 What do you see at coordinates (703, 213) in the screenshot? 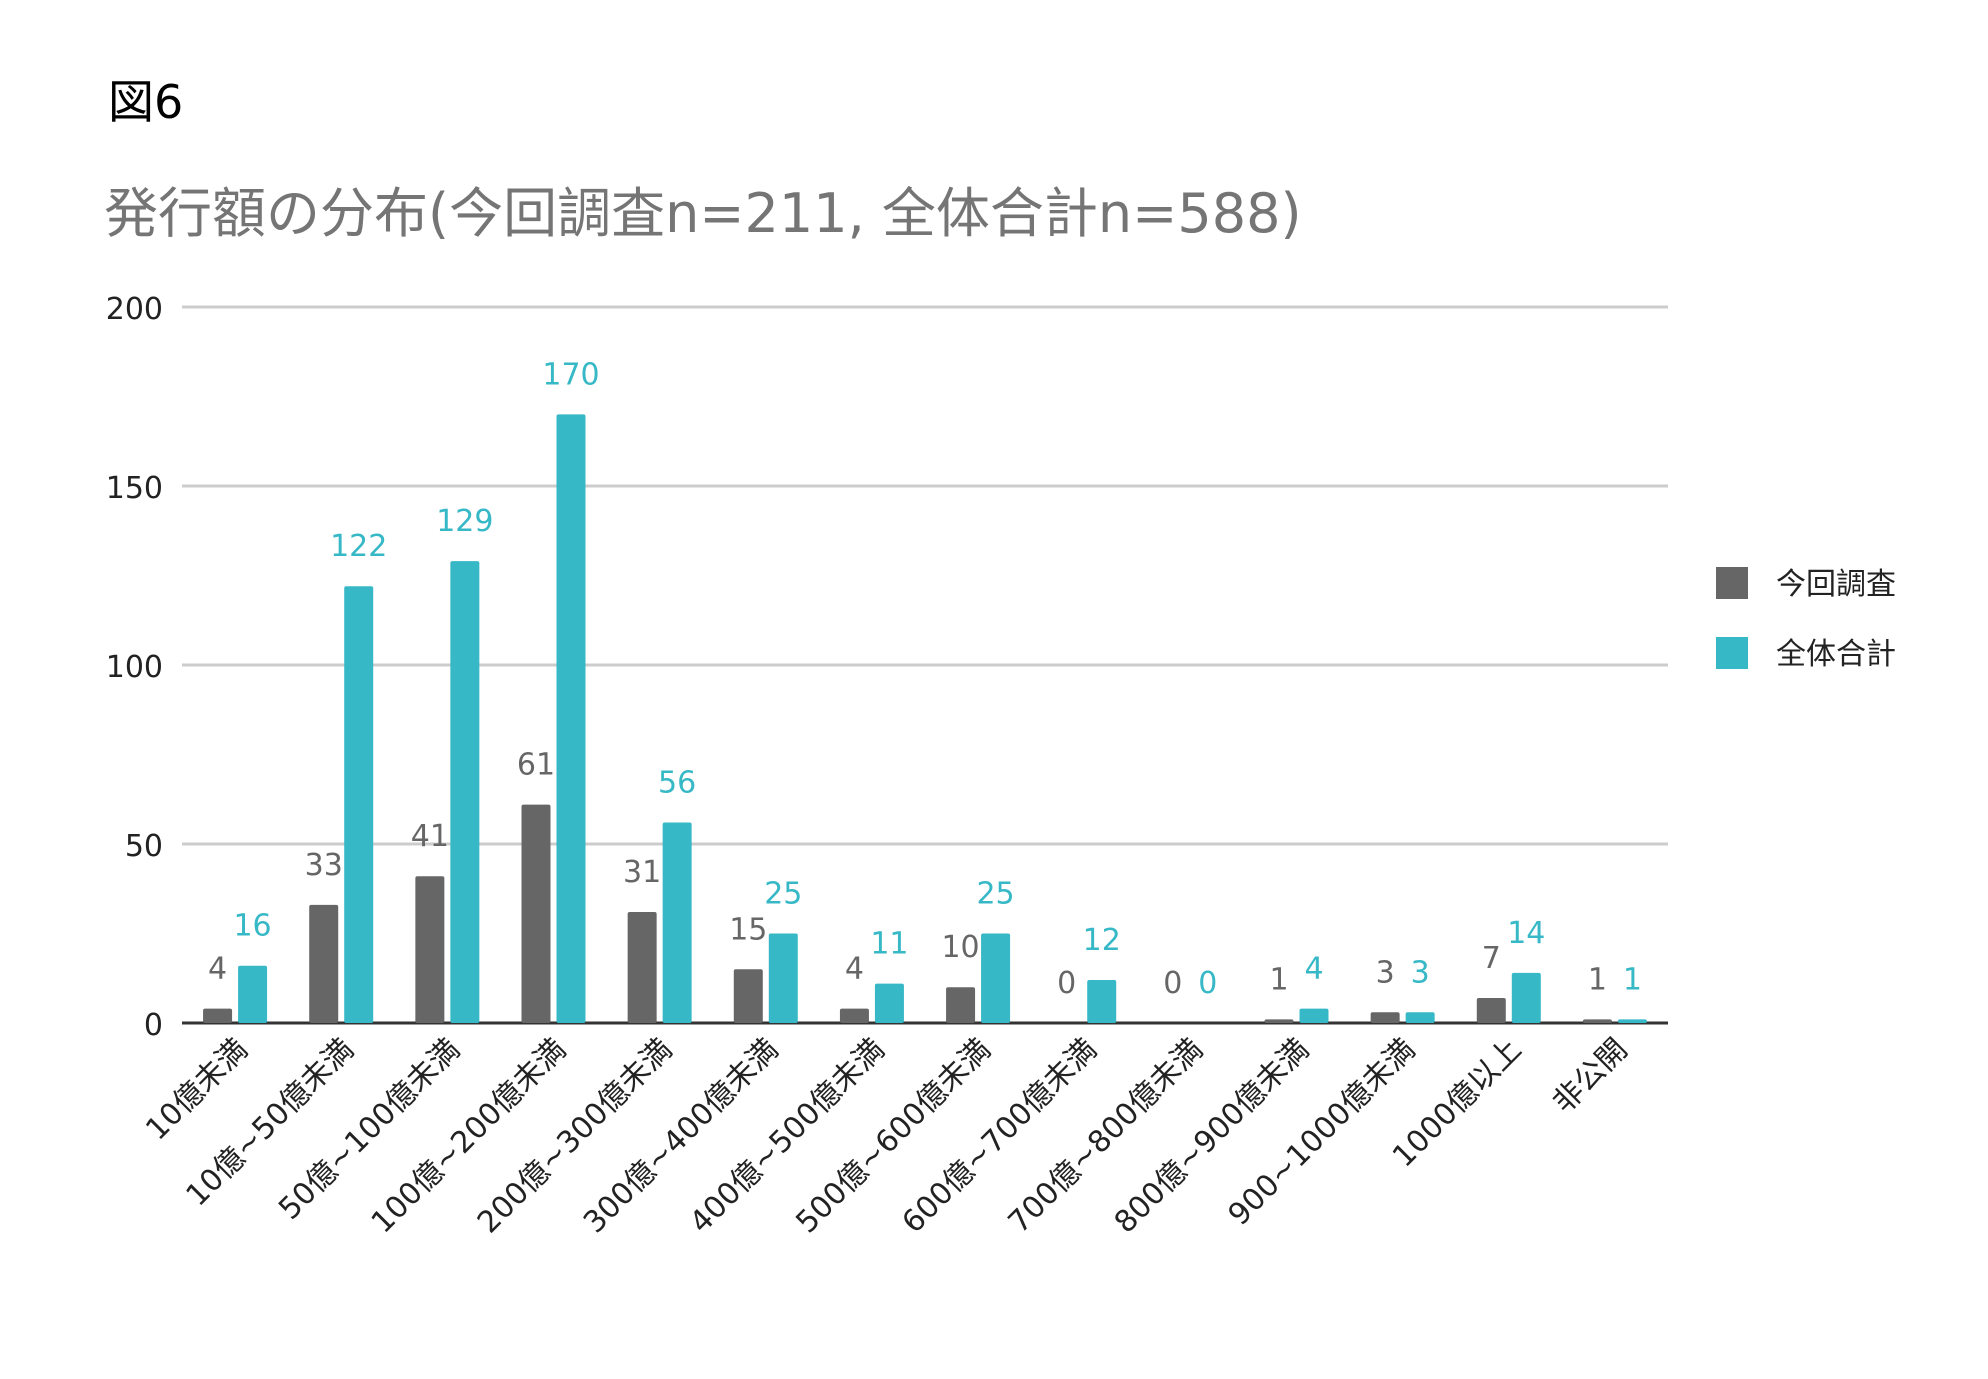
I see `chart-title: 発行額の分布(今回調査n=211, 全体合計n=588)` at bounding box center [703, 213].